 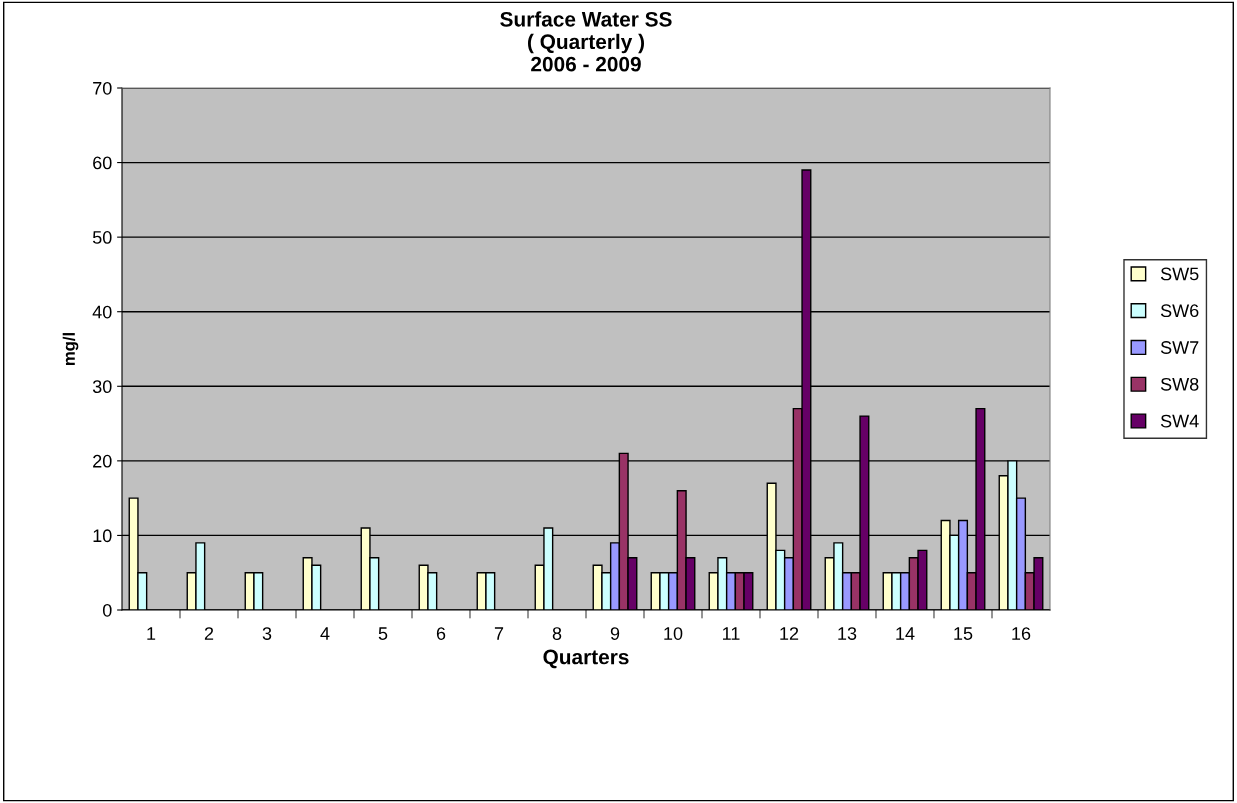 What do you see at coordinates (102, 536) in the screenshot?
I see `y-tick-label: 10` at bounding box center [102, 536].